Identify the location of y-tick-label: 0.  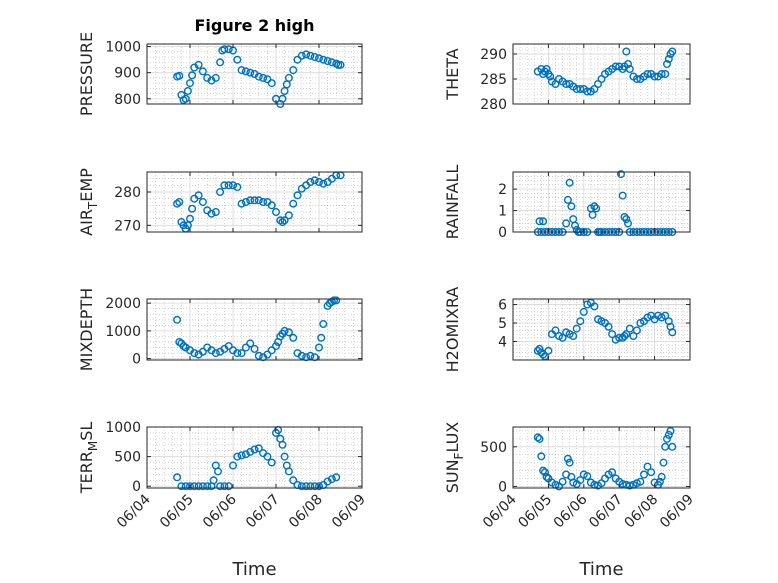
(502, 487).